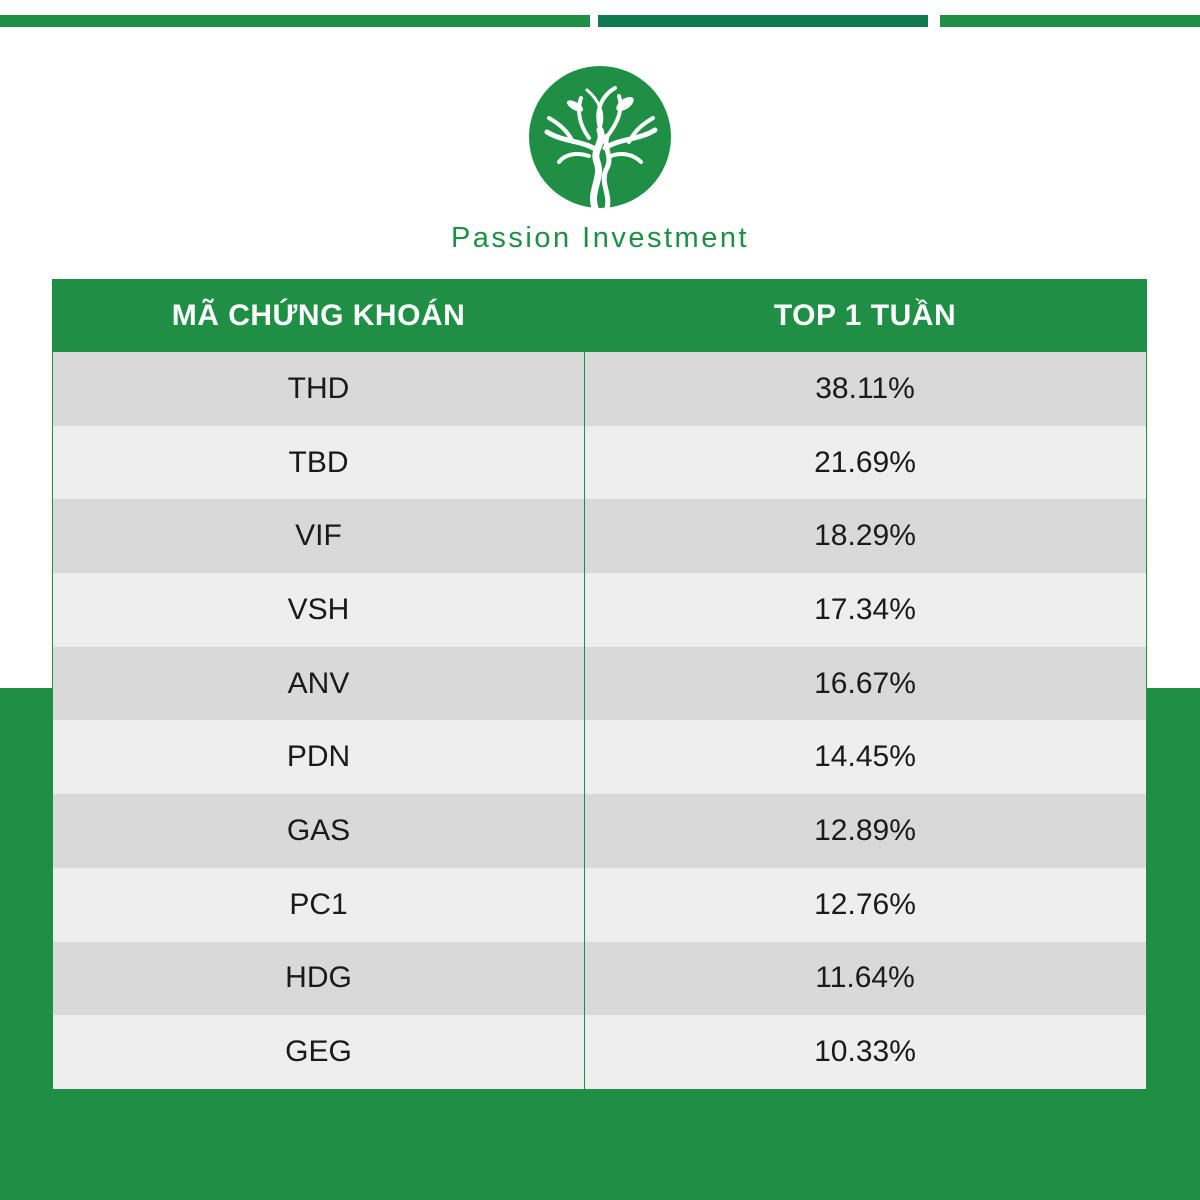  I want to click on weekly-change-cell: 21.69%, so click(865, 462).